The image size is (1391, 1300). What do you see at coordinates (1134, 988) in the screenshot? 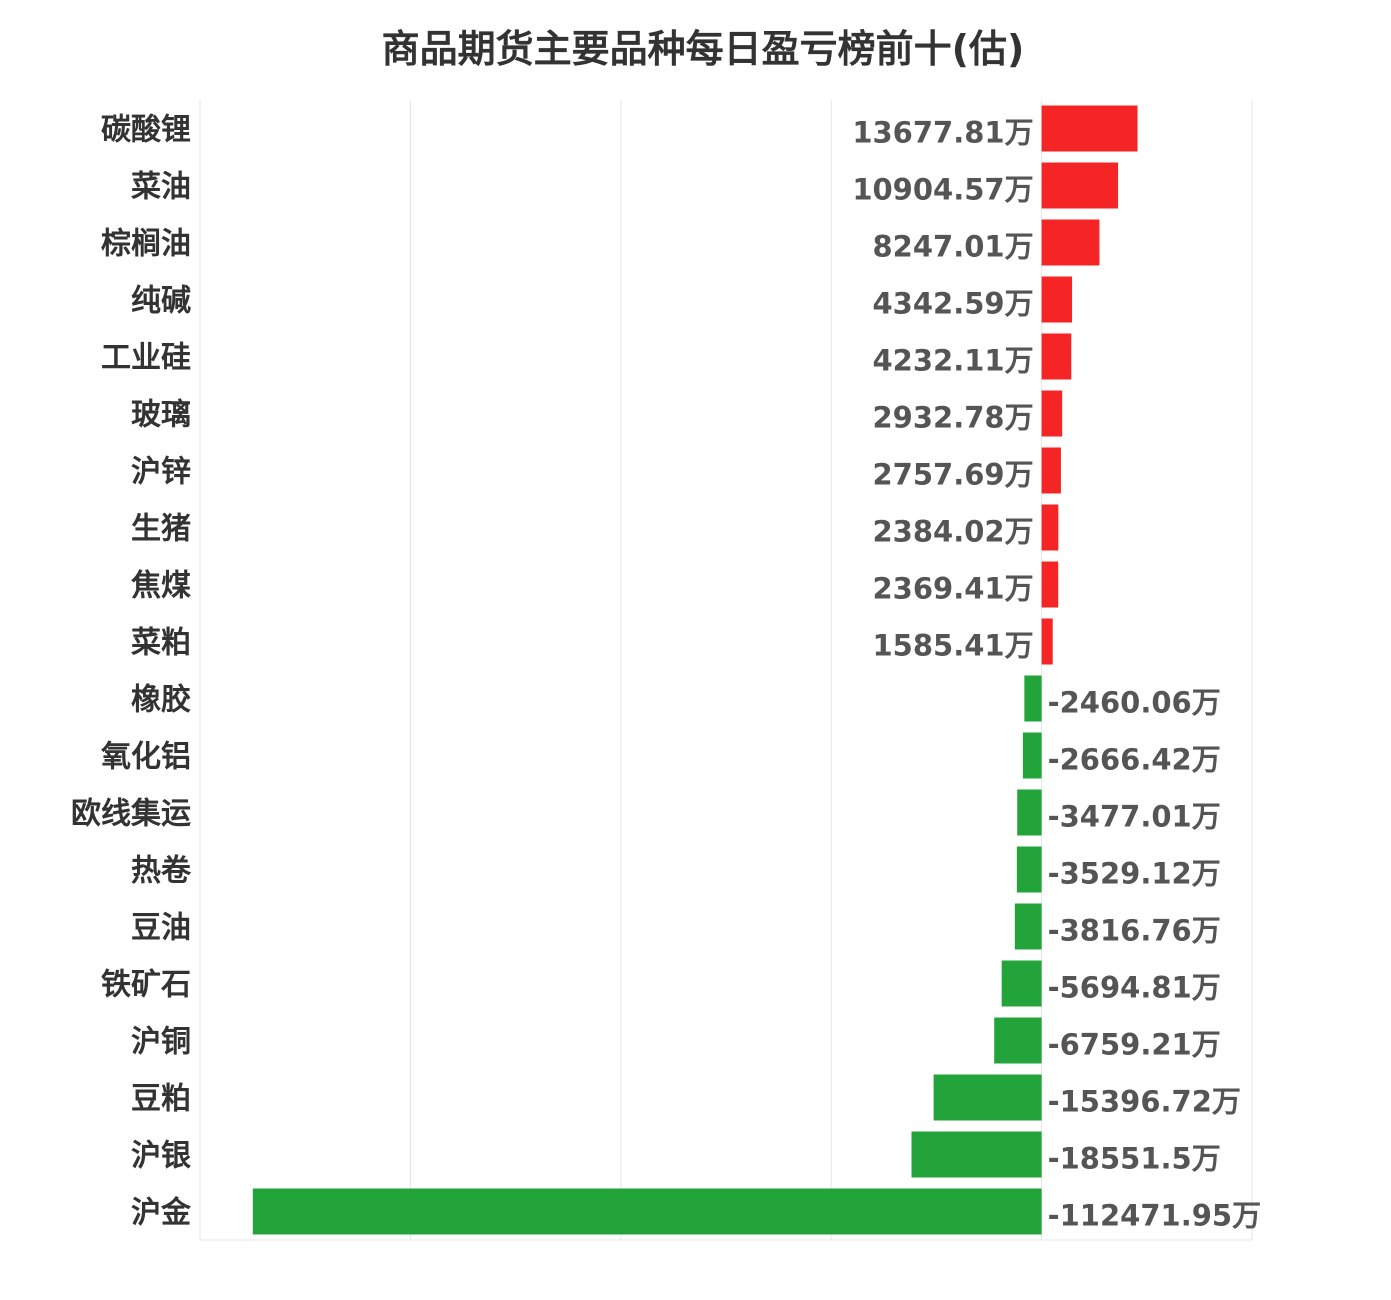
I see `data-label: -5694.81万` at bounding box center [1134, 988].